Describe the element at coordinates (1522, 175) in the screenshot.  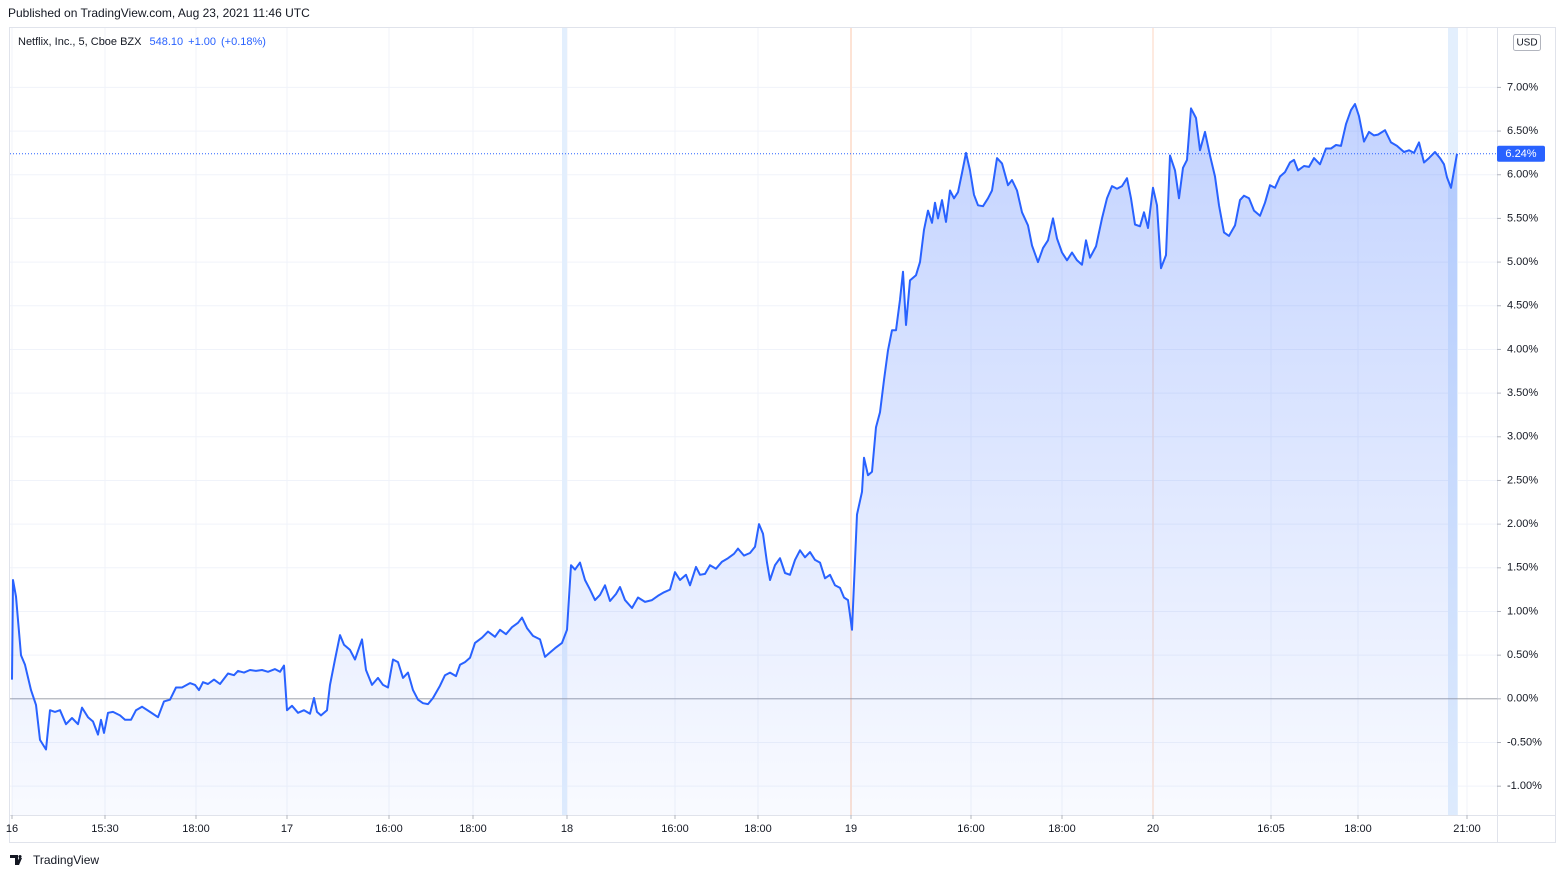
I see `y-tick-label: 6.00%` at that location.